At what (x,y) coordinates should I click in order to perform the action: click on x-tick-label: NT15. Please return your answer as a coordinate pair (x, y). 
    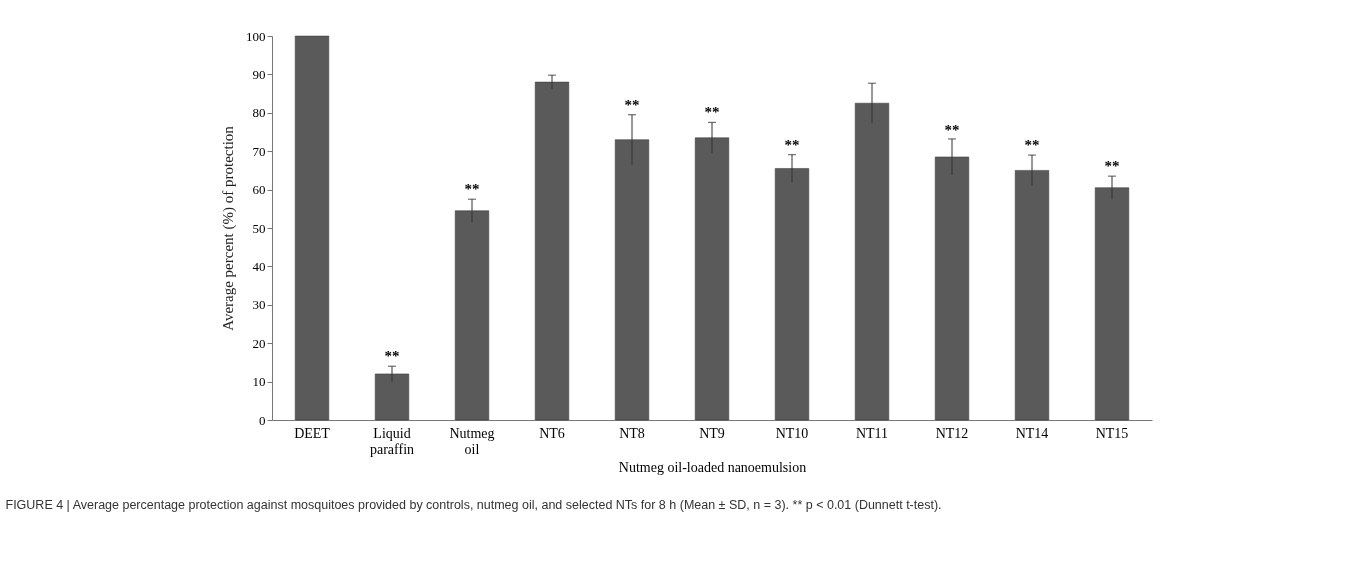
    Looking at the image, I should click on (1112, 433).